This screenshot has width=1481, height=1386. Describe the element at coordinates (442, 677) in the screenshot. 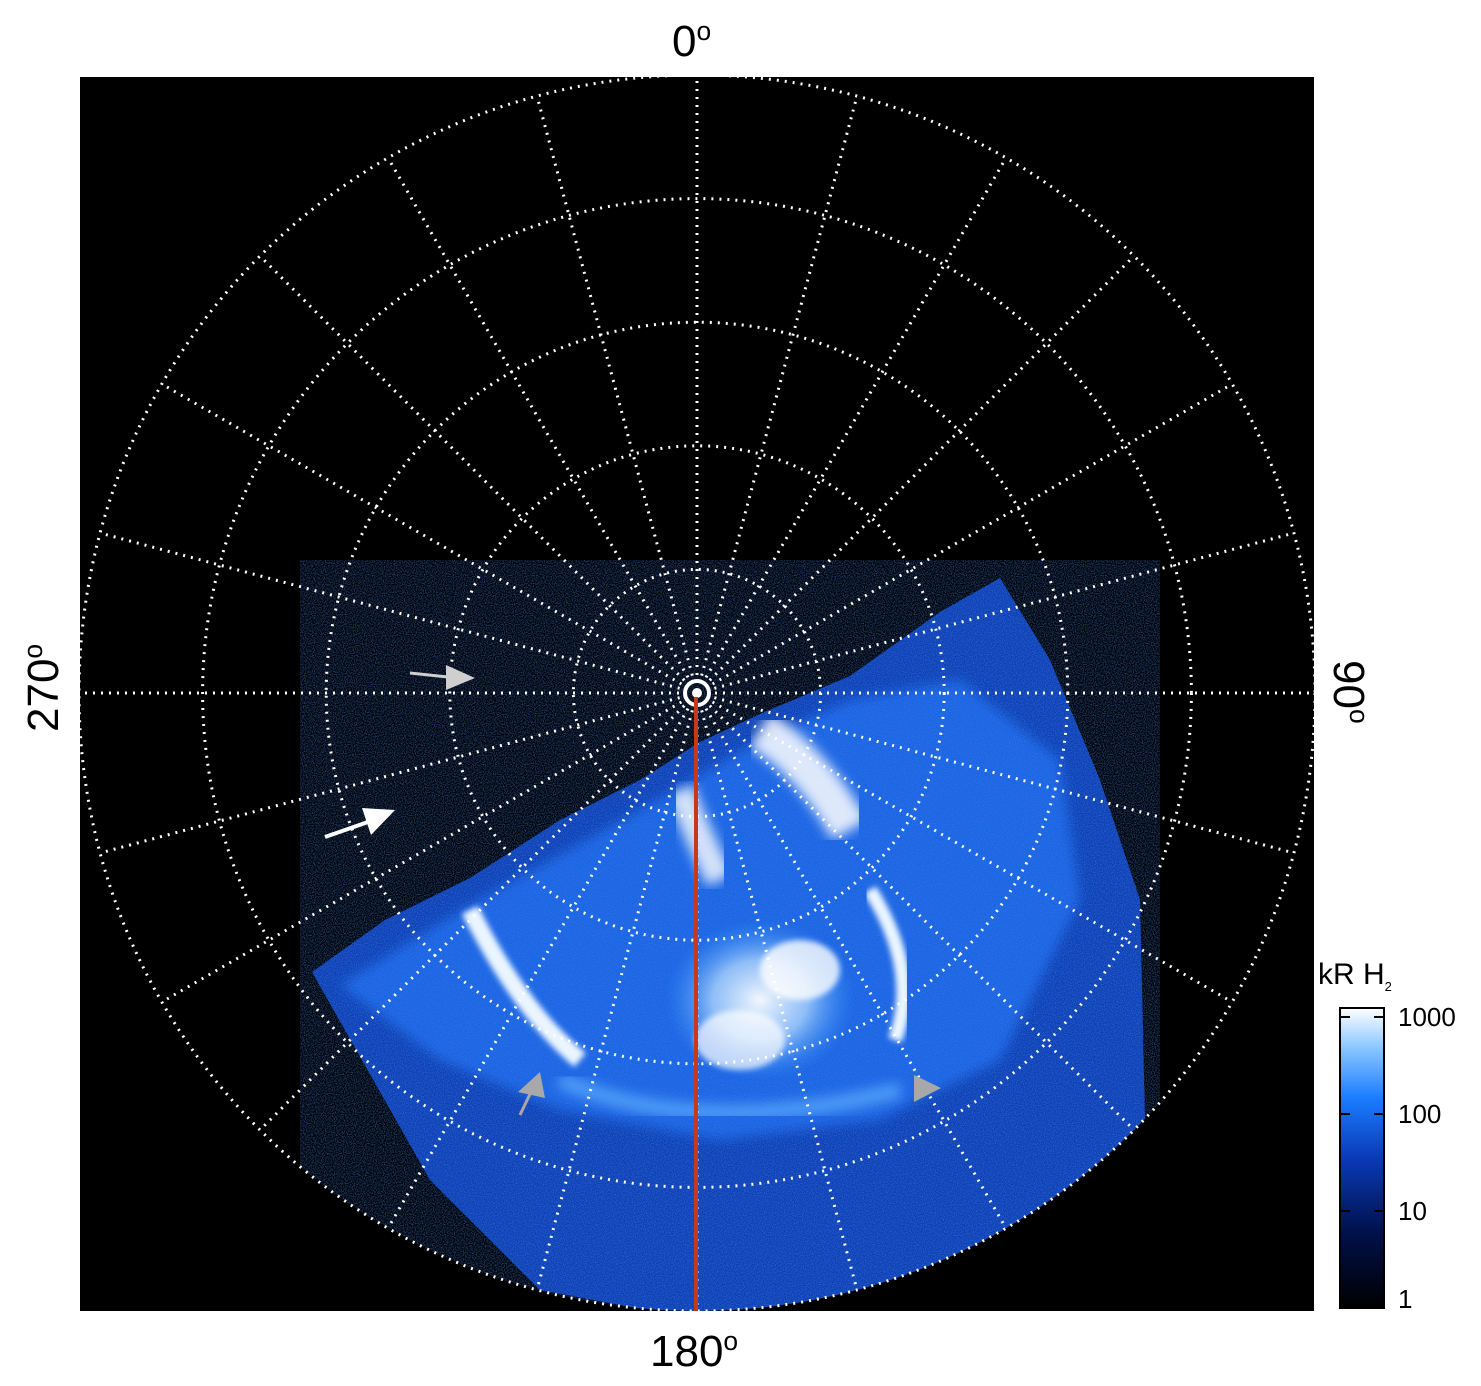

I see `arrow-upper-left` at that location.